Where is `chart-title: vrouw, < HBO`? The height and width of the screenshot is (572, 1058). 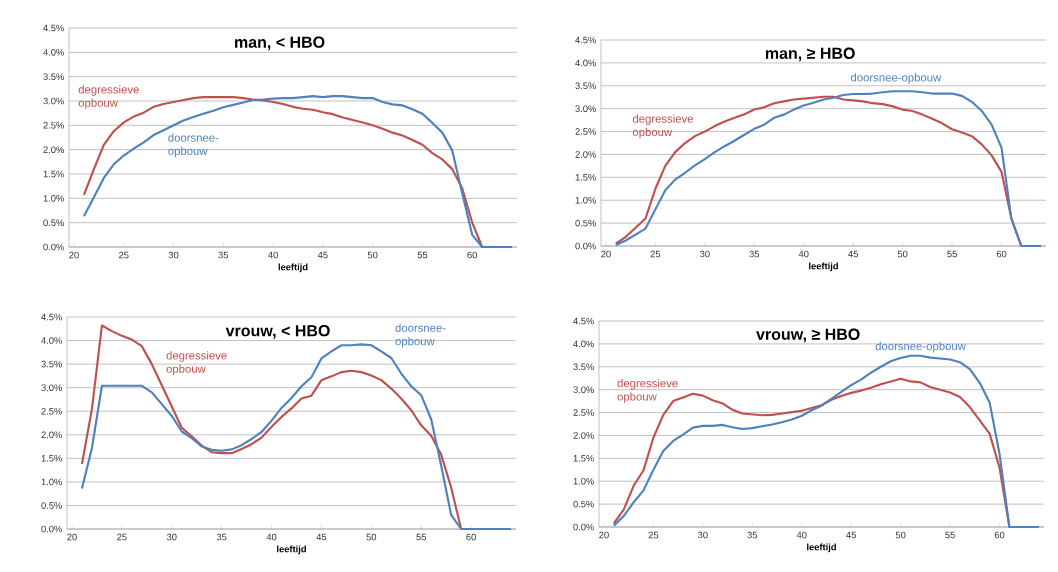 chart-title: vrouw, < HBO is located at coordinates (277, 332).